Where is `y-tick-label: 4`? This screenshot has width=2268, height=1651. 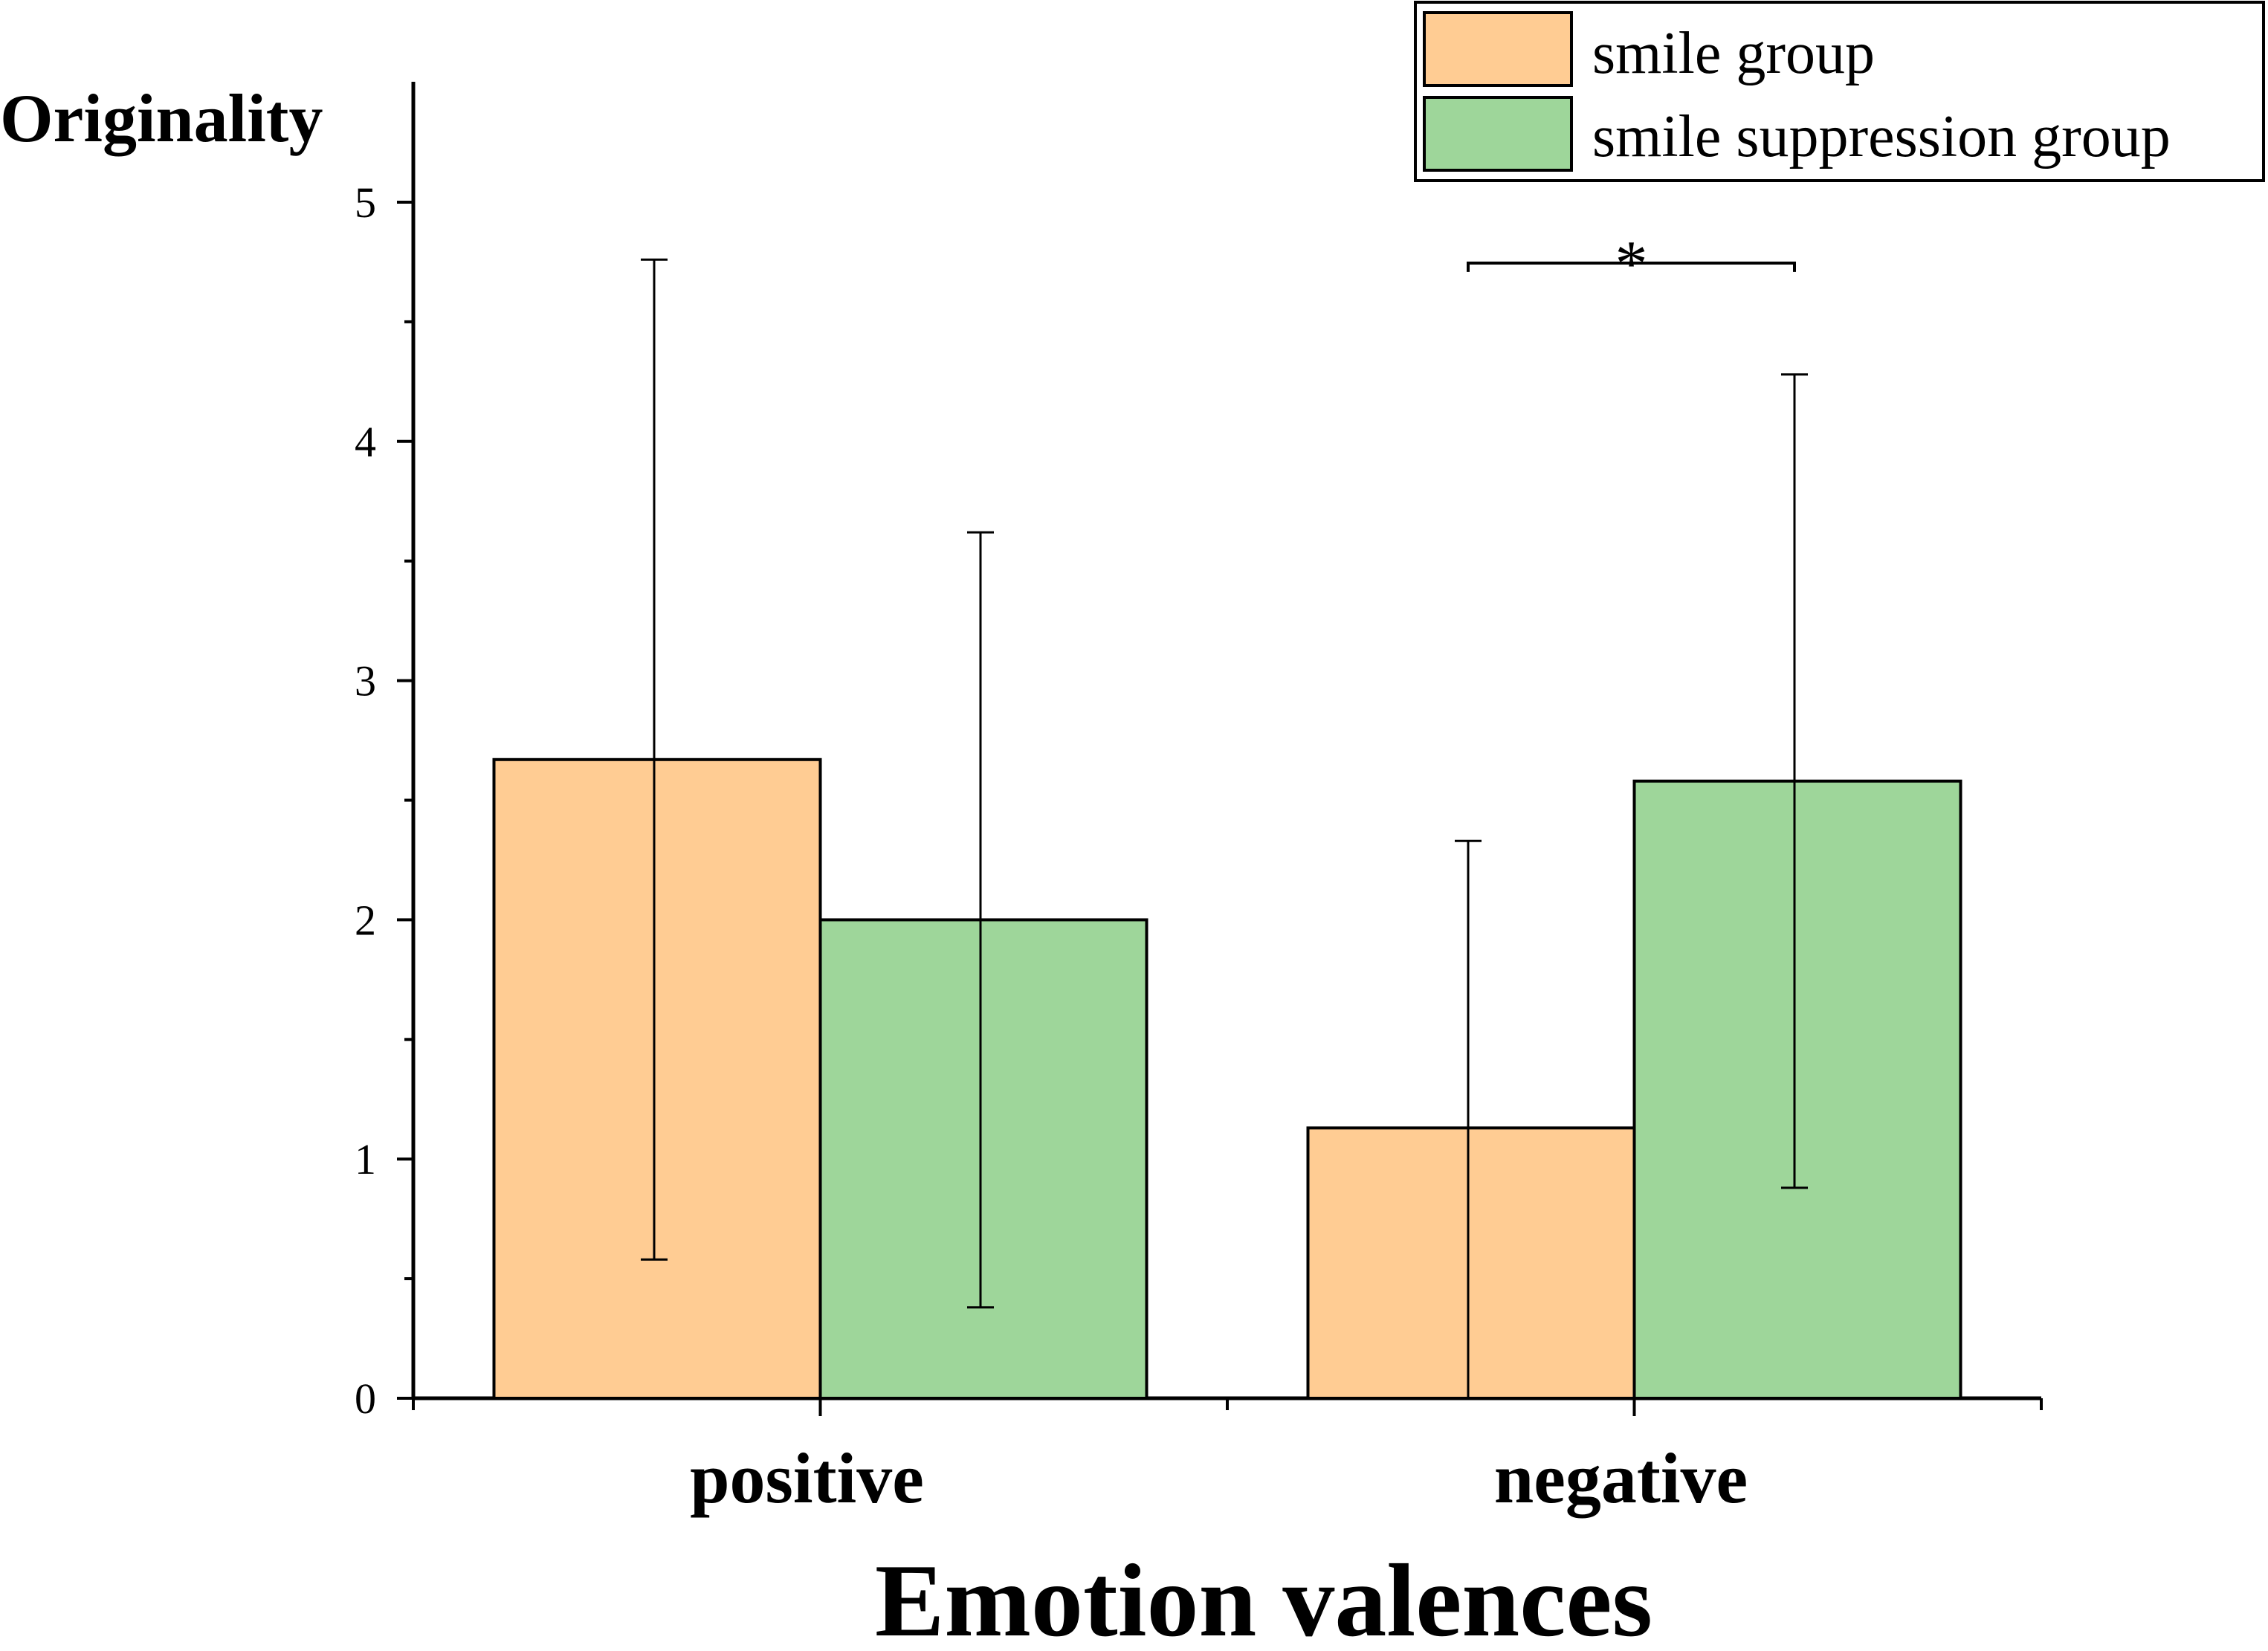
y-tick-label: 4 is located at coordinates (366, 442).